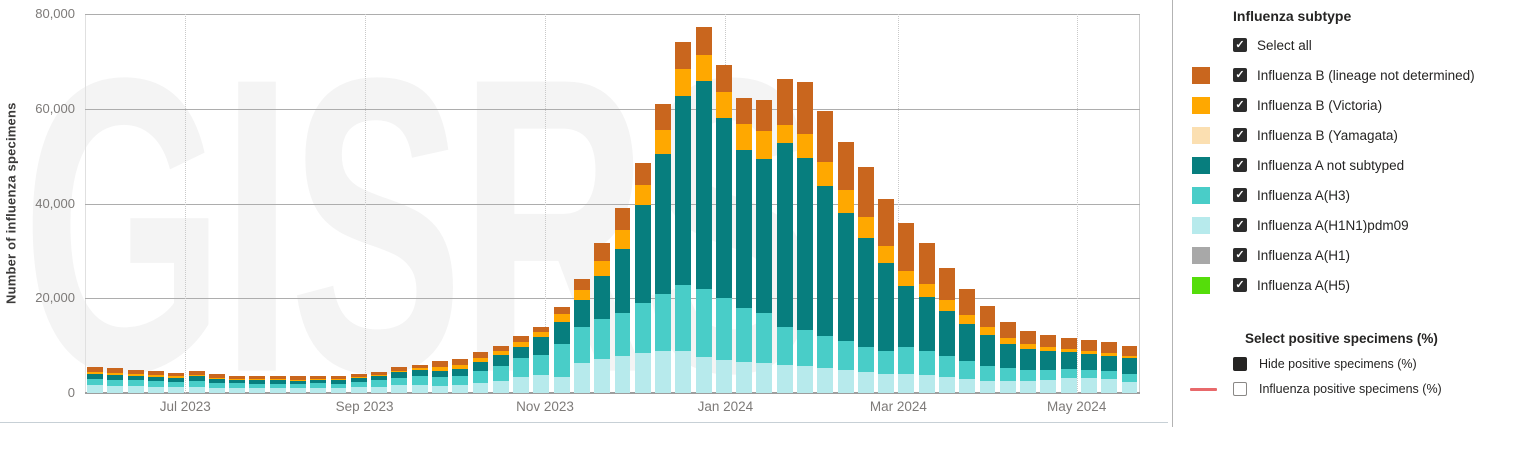  What do you see at coordinates (1344, 285) in the screenshot?
I see `legend-item-influenza-a-h5-: ✓ Influenza A(H5)` at bounding box center [1344, 285].